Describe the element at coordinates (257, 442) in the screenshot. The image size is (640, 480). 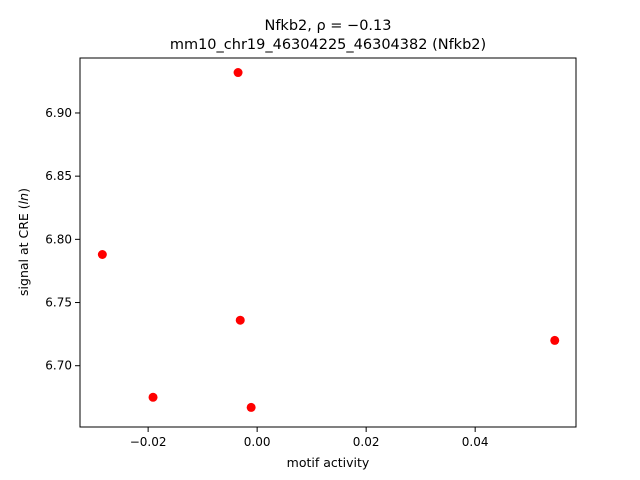
I see `x-tick-label: 0.00` at that location.